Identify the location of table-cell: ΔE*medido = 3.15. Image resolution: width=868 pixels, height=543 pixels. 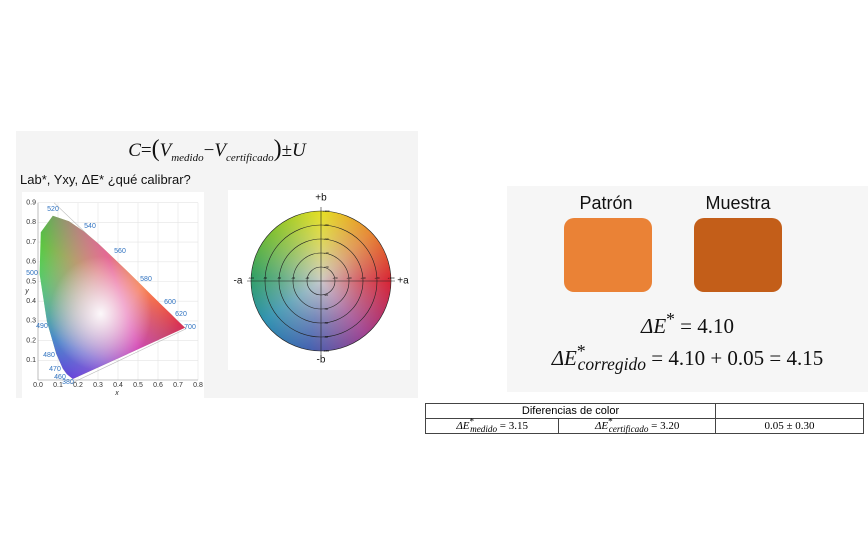
(492, 425).